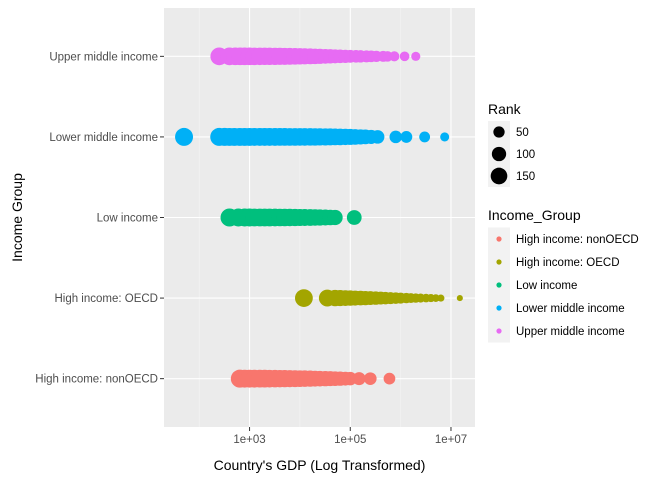 The height and width of the screenshot is (480, 672). Describe the element at coordinates (350, 440) in the screenshot. I see `x-tick-label: 1e+05` at that location.